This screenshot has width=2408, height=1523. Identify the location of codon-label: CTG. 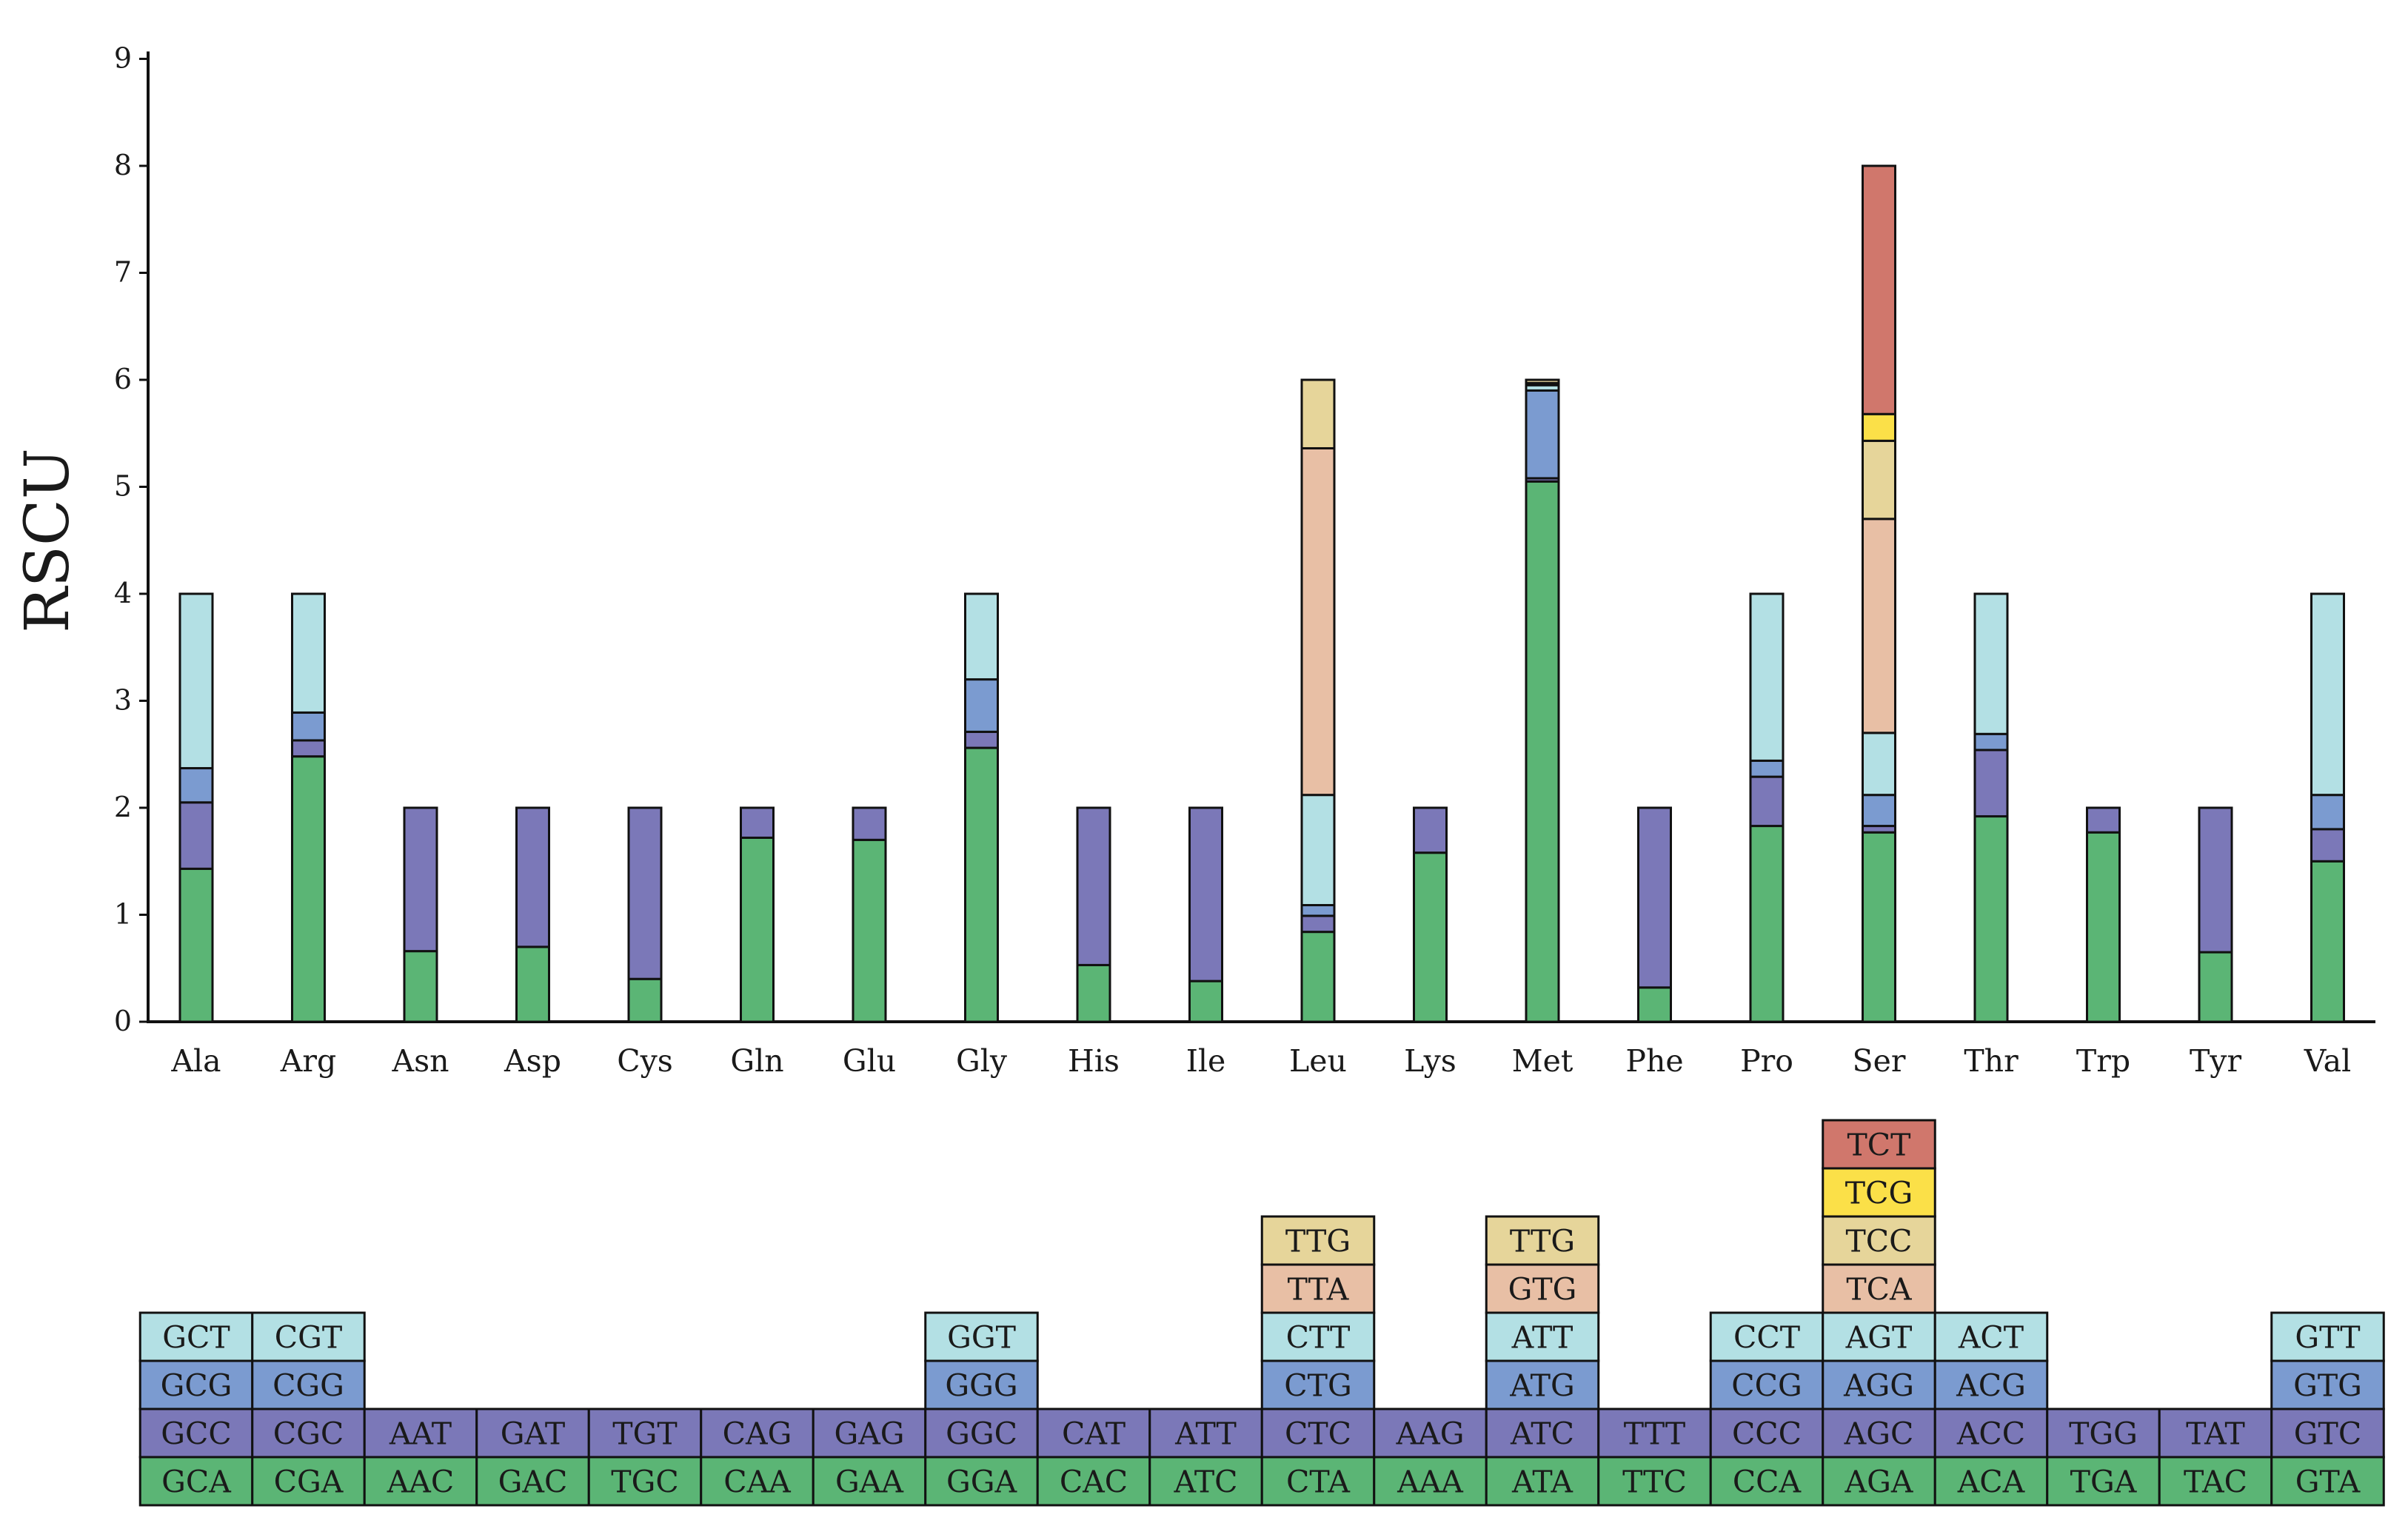
(1317, 1386).